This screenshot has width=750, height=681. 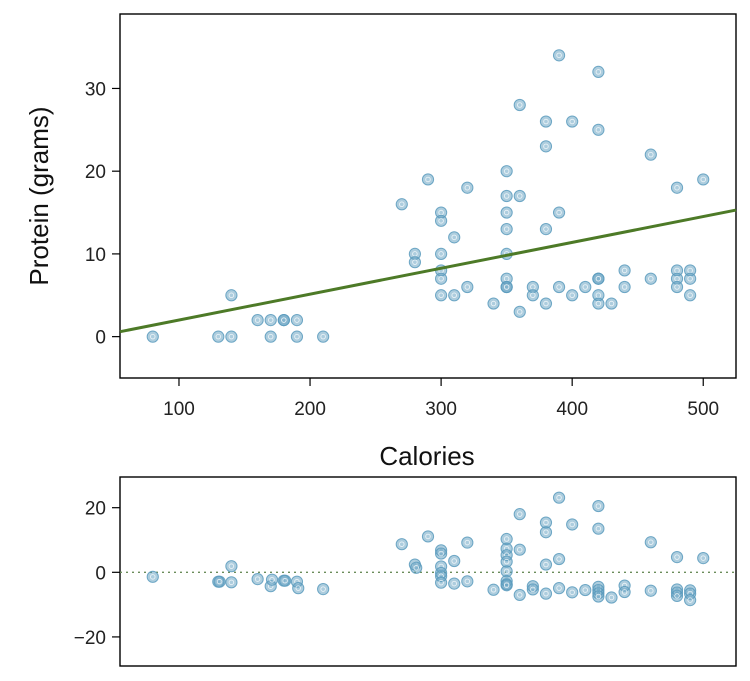 What do you see at coordinates (624, 287) in the screenshot?
I see `main-point-58-core` at bounding box center [624, 287].